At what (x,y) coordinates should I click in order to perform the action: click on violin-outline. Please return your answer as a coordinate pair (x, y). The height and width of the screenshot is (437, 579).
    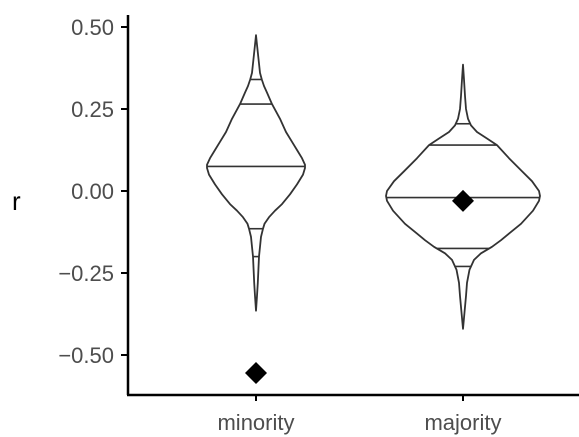
    Looking at the image, I should click on (256, 173).